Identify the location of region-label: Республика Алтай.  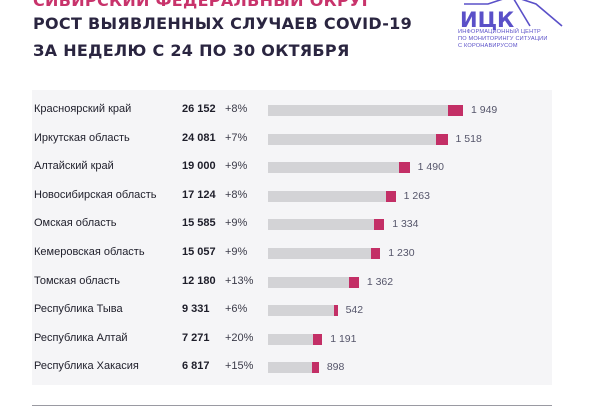
(81, 337).